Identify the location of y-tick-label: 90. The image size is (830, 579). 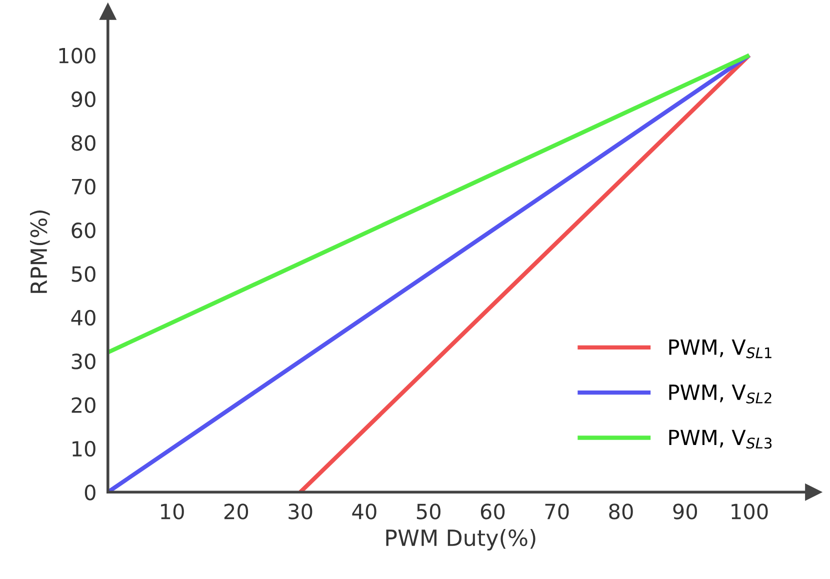
(84, 99).